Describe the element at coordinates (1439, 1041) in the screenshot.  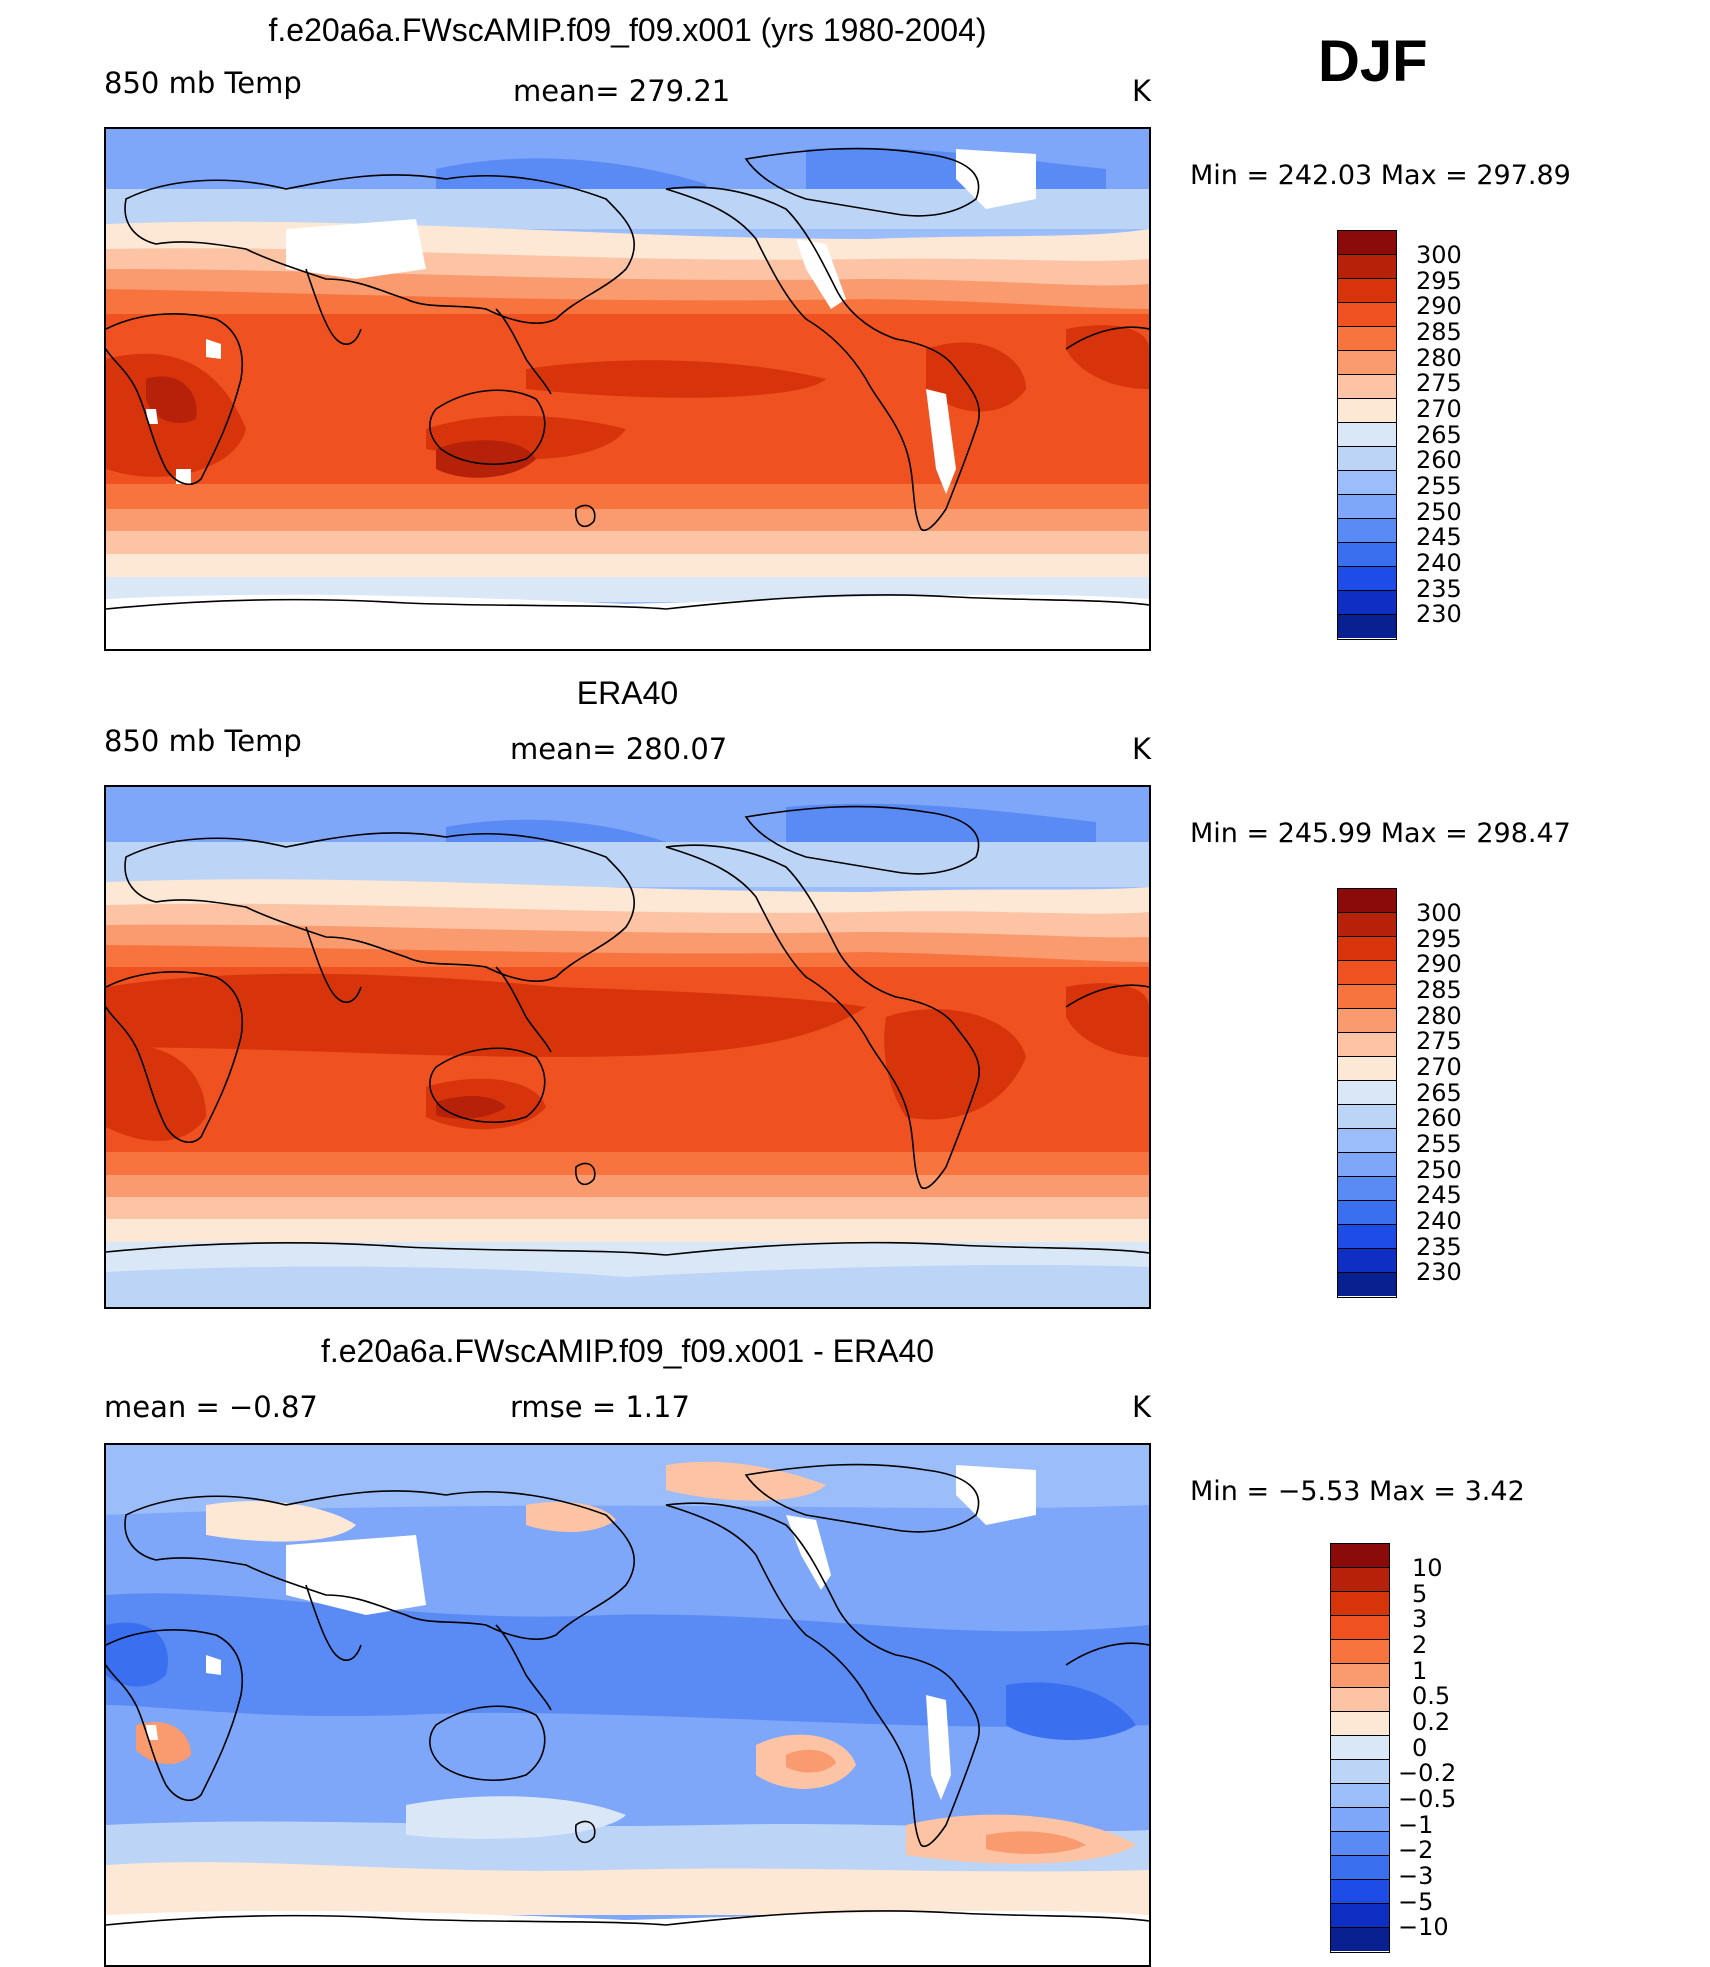
I see `panel-2-colorbar-label: 275` at that location.